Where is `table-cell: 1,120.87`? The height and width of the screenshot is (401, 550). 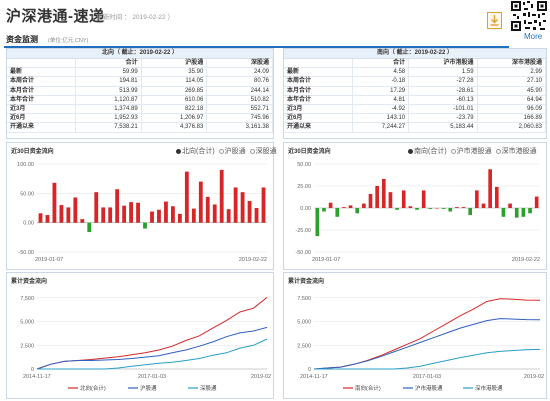 table-cell: 1,120.87 is located at coordinates (108, 100).